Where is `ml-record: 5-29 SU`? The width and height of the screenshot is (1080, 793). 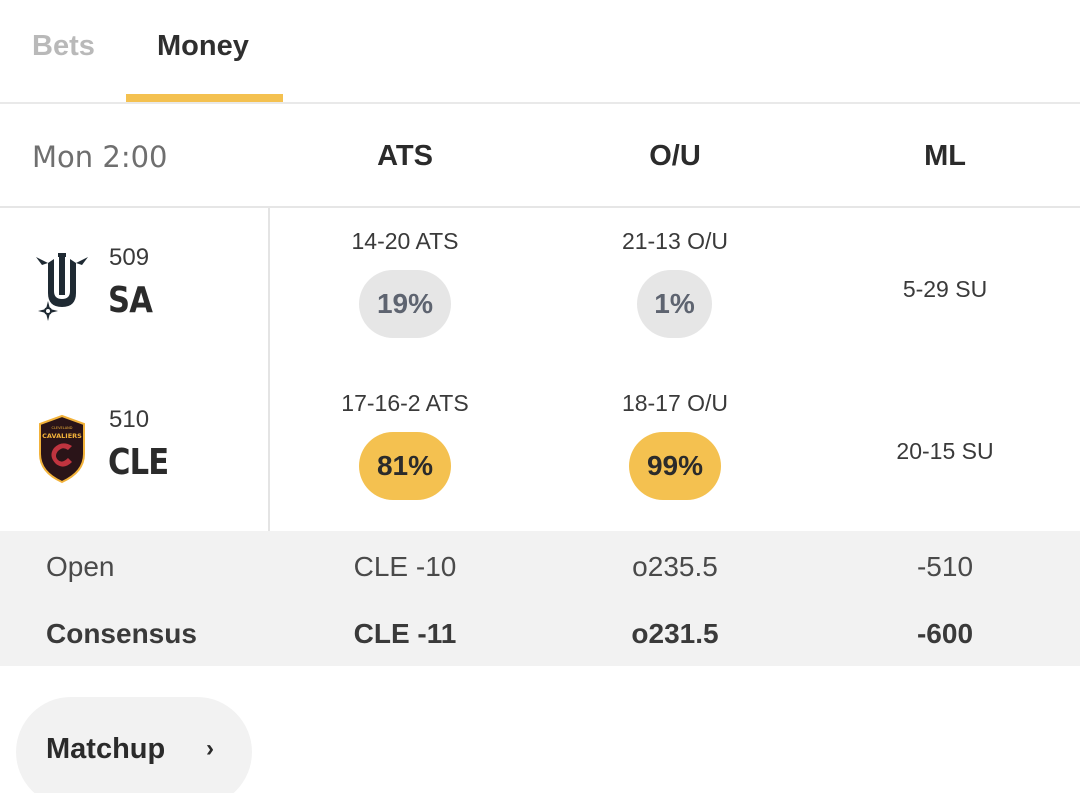 ml-record: 5-29 SU is located at coordinates (945, 289).